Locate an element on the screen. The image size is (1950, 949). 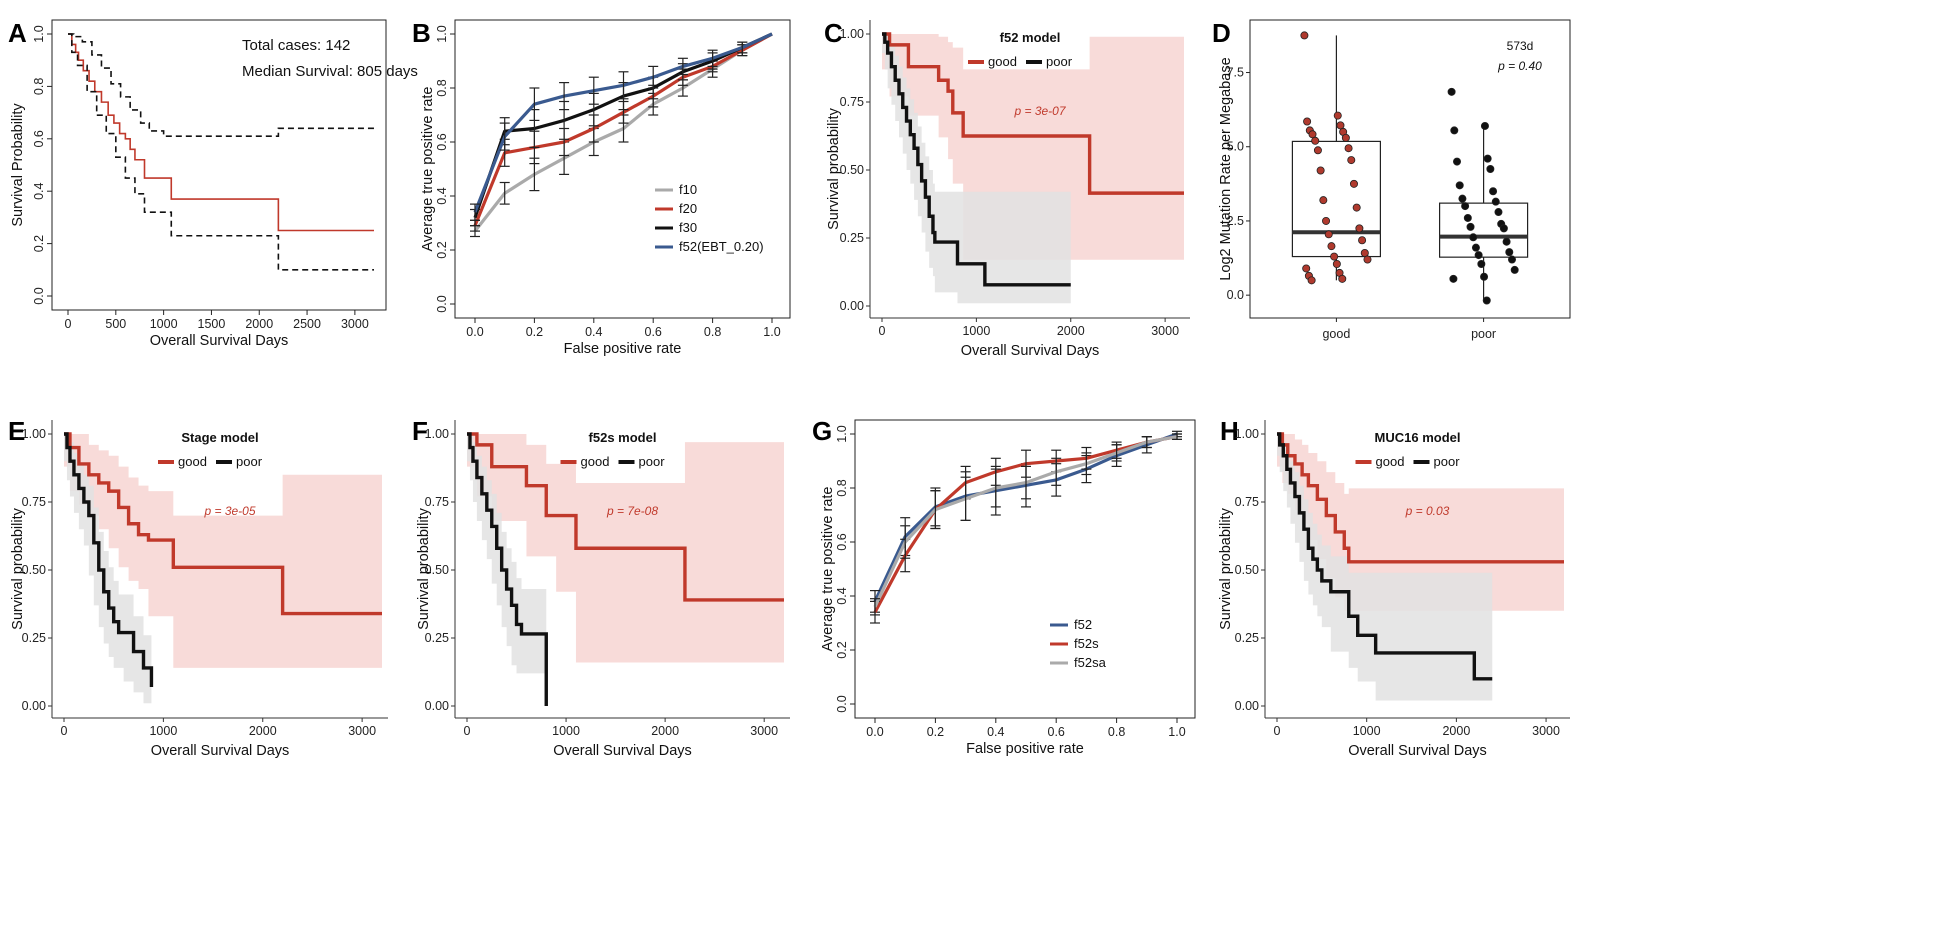
y-axis-label: Average true positive rate is located at coordinates (828, 569).